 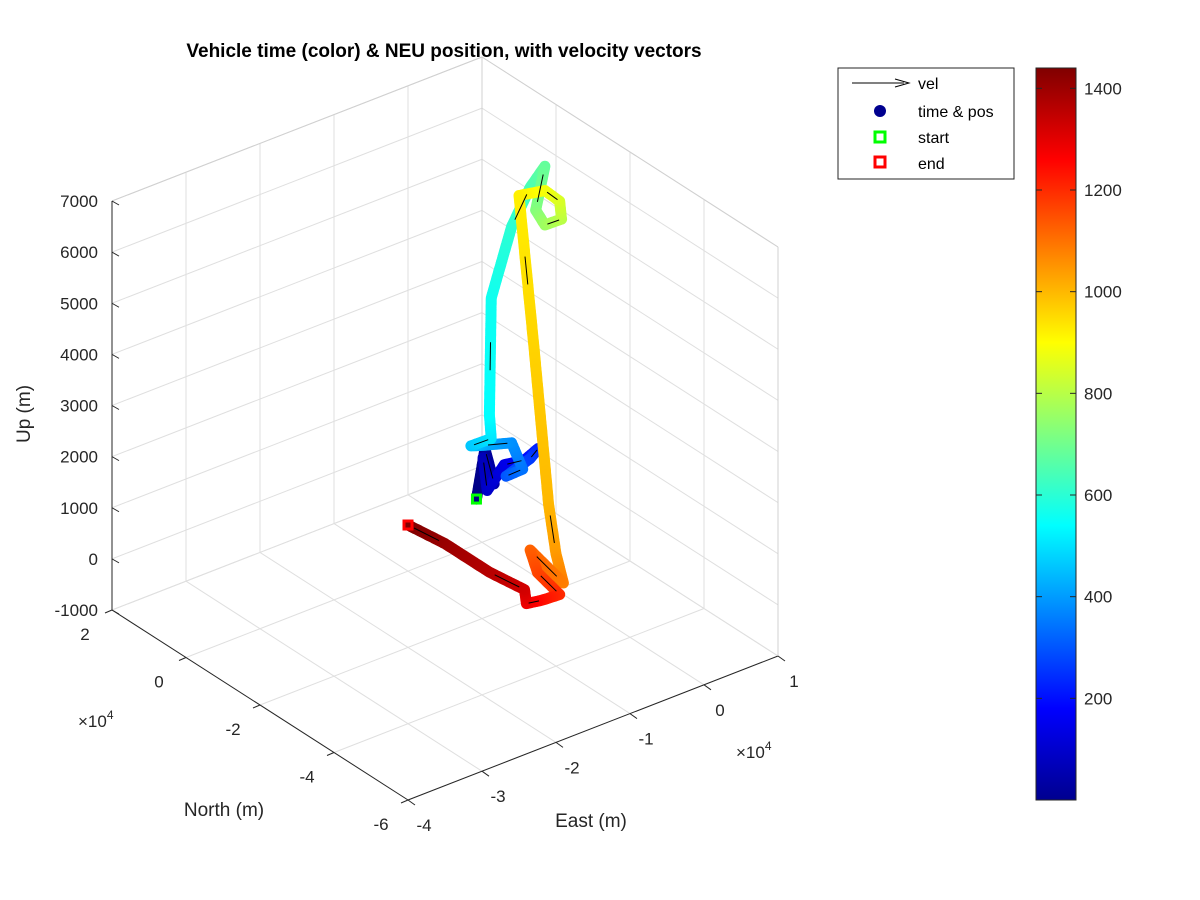 I want to click on y-axis-label: North (m), so click(x=224, y=810).